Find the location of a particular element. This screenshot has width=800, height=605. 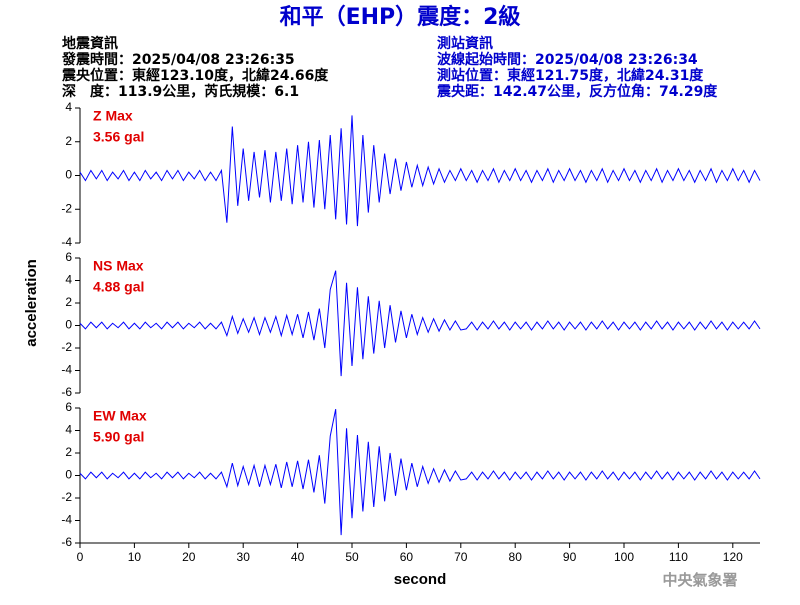

x-tick-label: 10 is located at coordinates (135, 557).